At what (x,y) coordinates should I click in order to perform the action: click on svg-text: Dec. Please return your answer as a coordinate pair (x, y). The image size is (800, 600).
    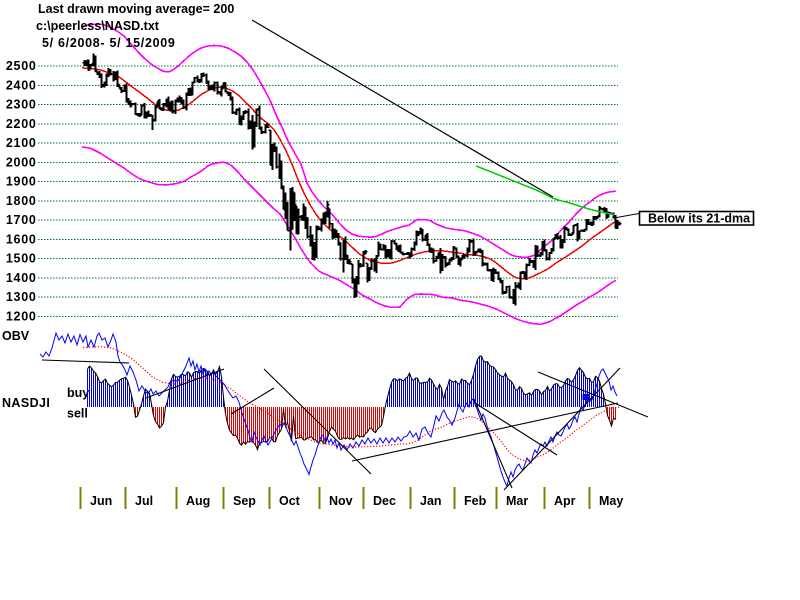
    Looking at the image, I should click on (384, 501).